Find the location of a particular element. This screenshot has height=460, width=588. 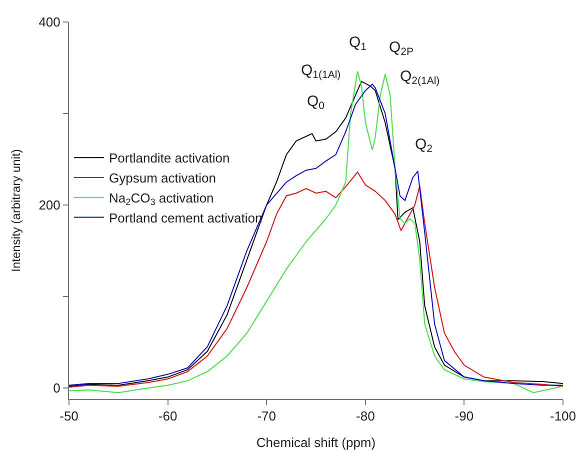

legend-label: Portlandite activation is located at coordinates (169, 158).